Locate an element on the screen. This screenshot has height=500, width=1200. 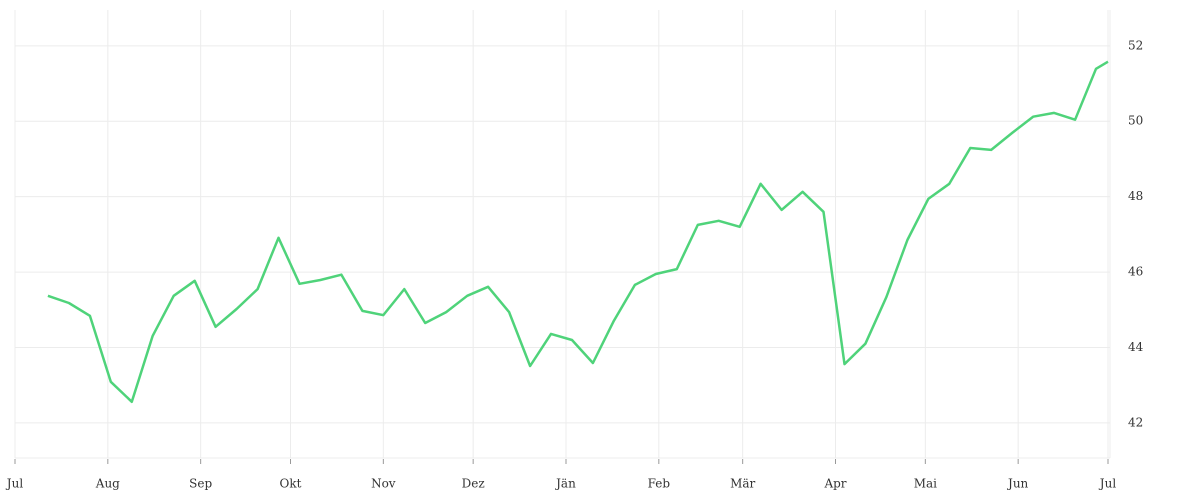
y-tick-label: 46 is located at coordinates (1135, 272).